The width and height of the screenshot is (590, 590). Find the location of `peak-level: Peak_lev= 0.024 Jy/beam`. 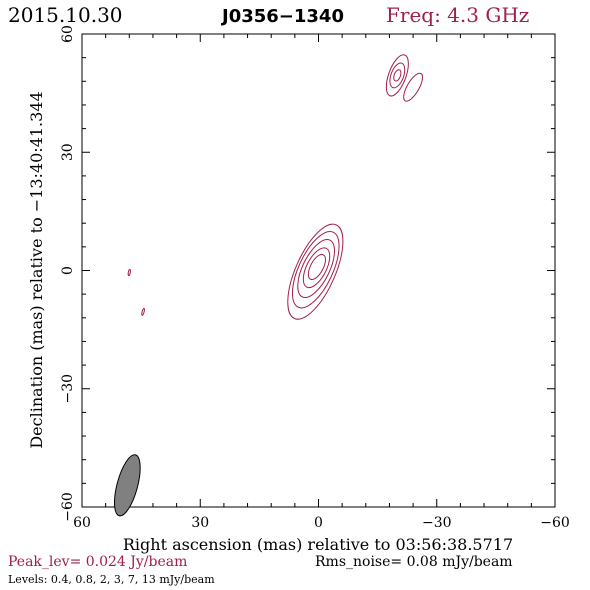

peak-level: Peak_lev= 0.024 Jy/beam is located at coordinates (97, 562).